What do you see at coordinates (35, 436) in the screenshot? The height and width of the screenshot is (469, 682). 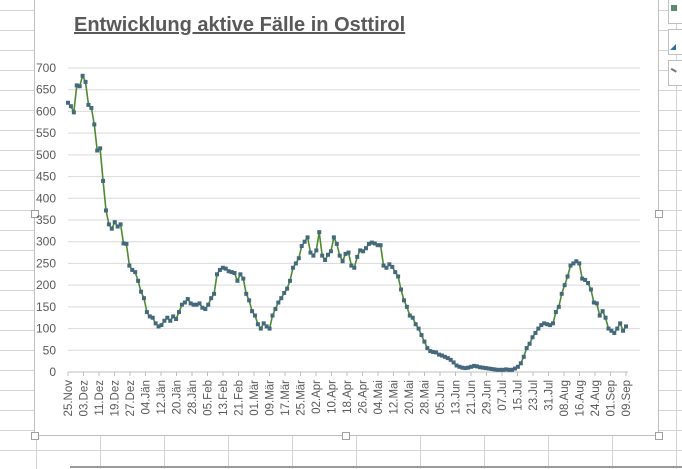 I see `resize-handle-bottom-left` at bounding box center [35, 436].